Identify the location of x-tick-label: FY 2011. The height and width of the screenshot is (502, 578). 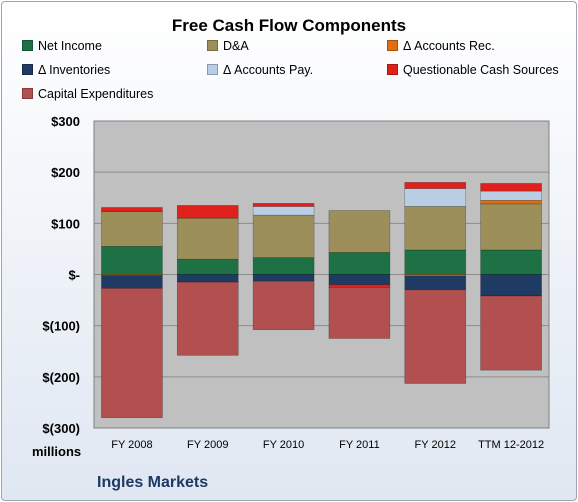
(359, 445).